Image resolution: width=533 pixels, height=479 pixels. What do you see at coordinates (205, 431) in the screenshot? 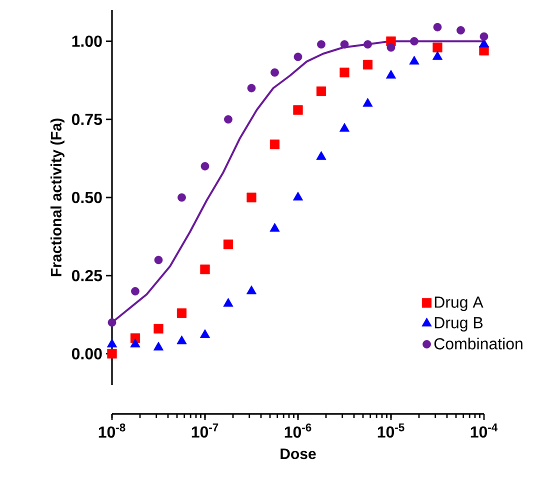
I see `x-tick-label: 10$^{-7}$` at bounding box center [205, 431].